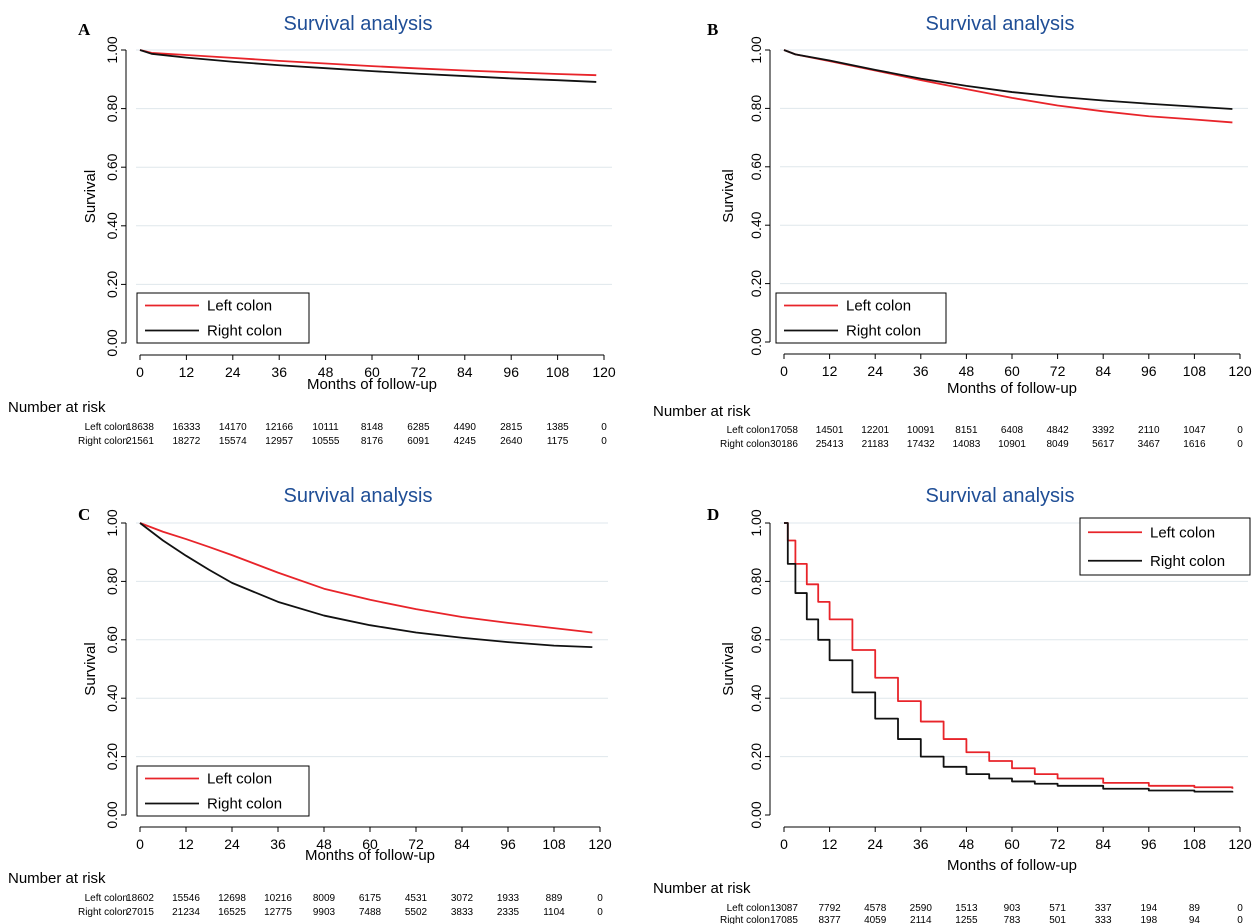  Describe the element at coordinates (324, 912) in the screenshot. I see `risk-cell: 9903` at that location.